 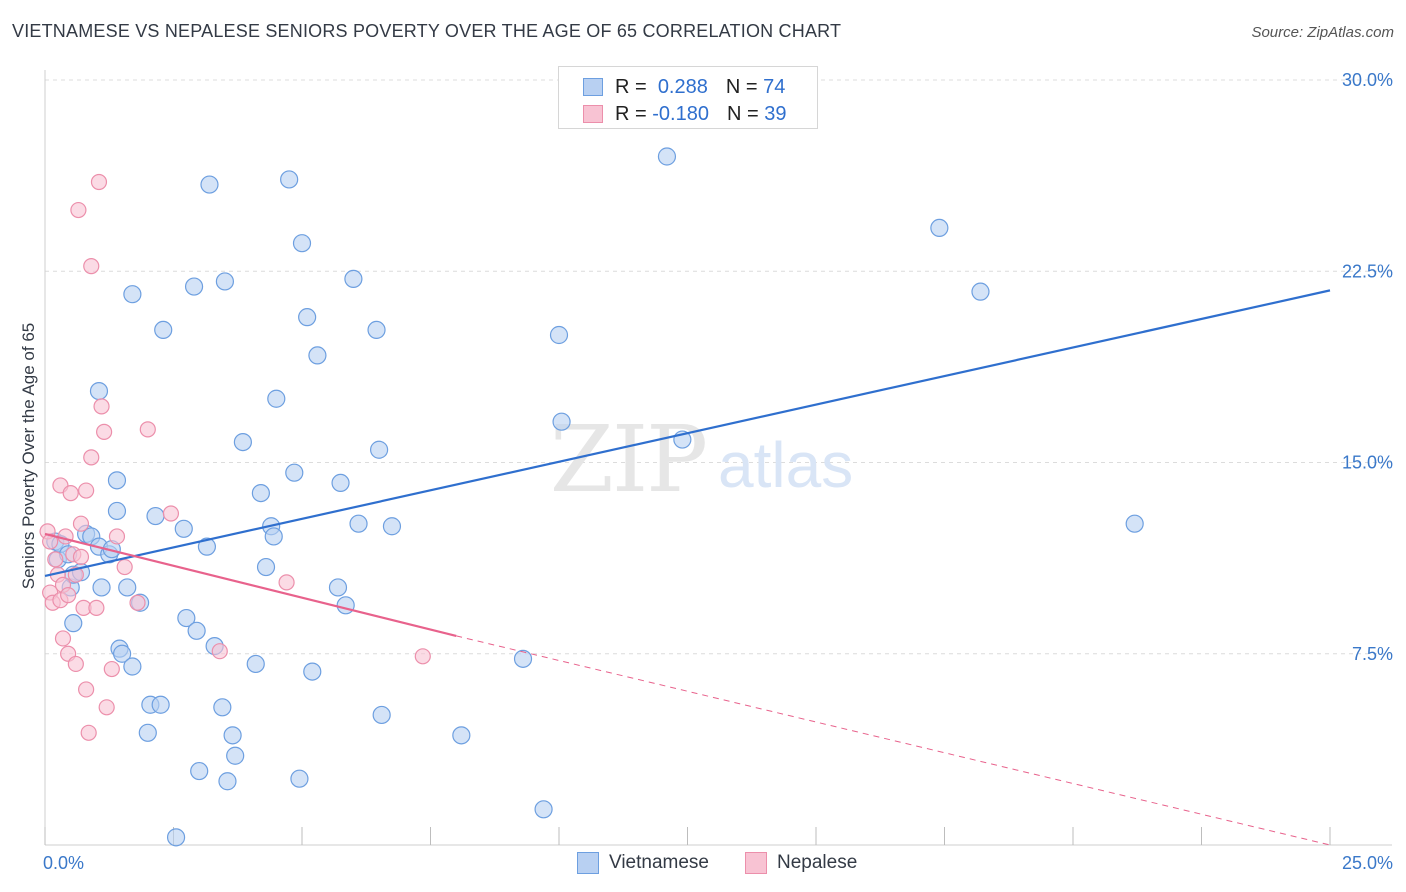 I want to click on y-tick-label: 7.5%, so click(x=1372, y=654).